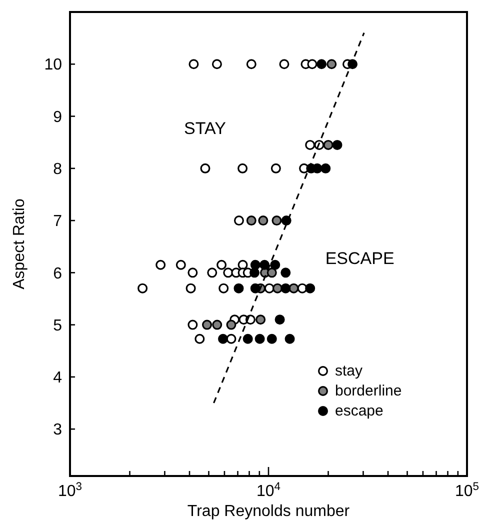 The image size is (487, 529). What do you see at coordinates (359, 411) in the screenshot?
I see `legend-label: escape` at bounding box center [359, 411].